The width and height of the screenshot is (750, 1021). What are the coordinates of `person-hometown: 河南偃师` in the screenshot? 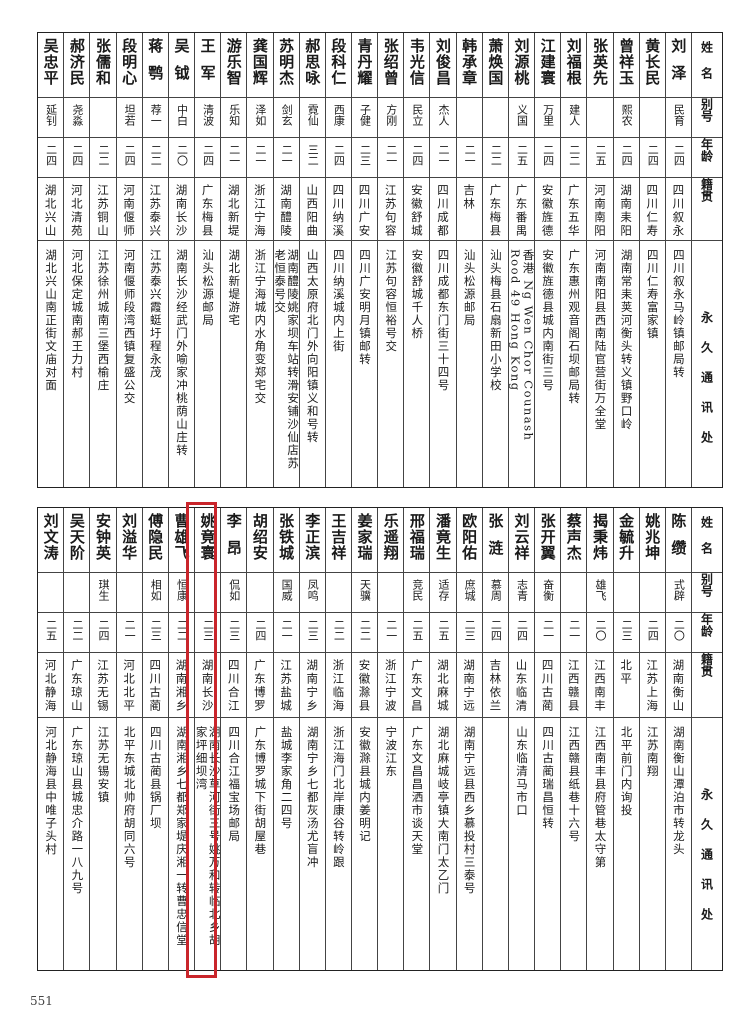 It's located at (129, 211).